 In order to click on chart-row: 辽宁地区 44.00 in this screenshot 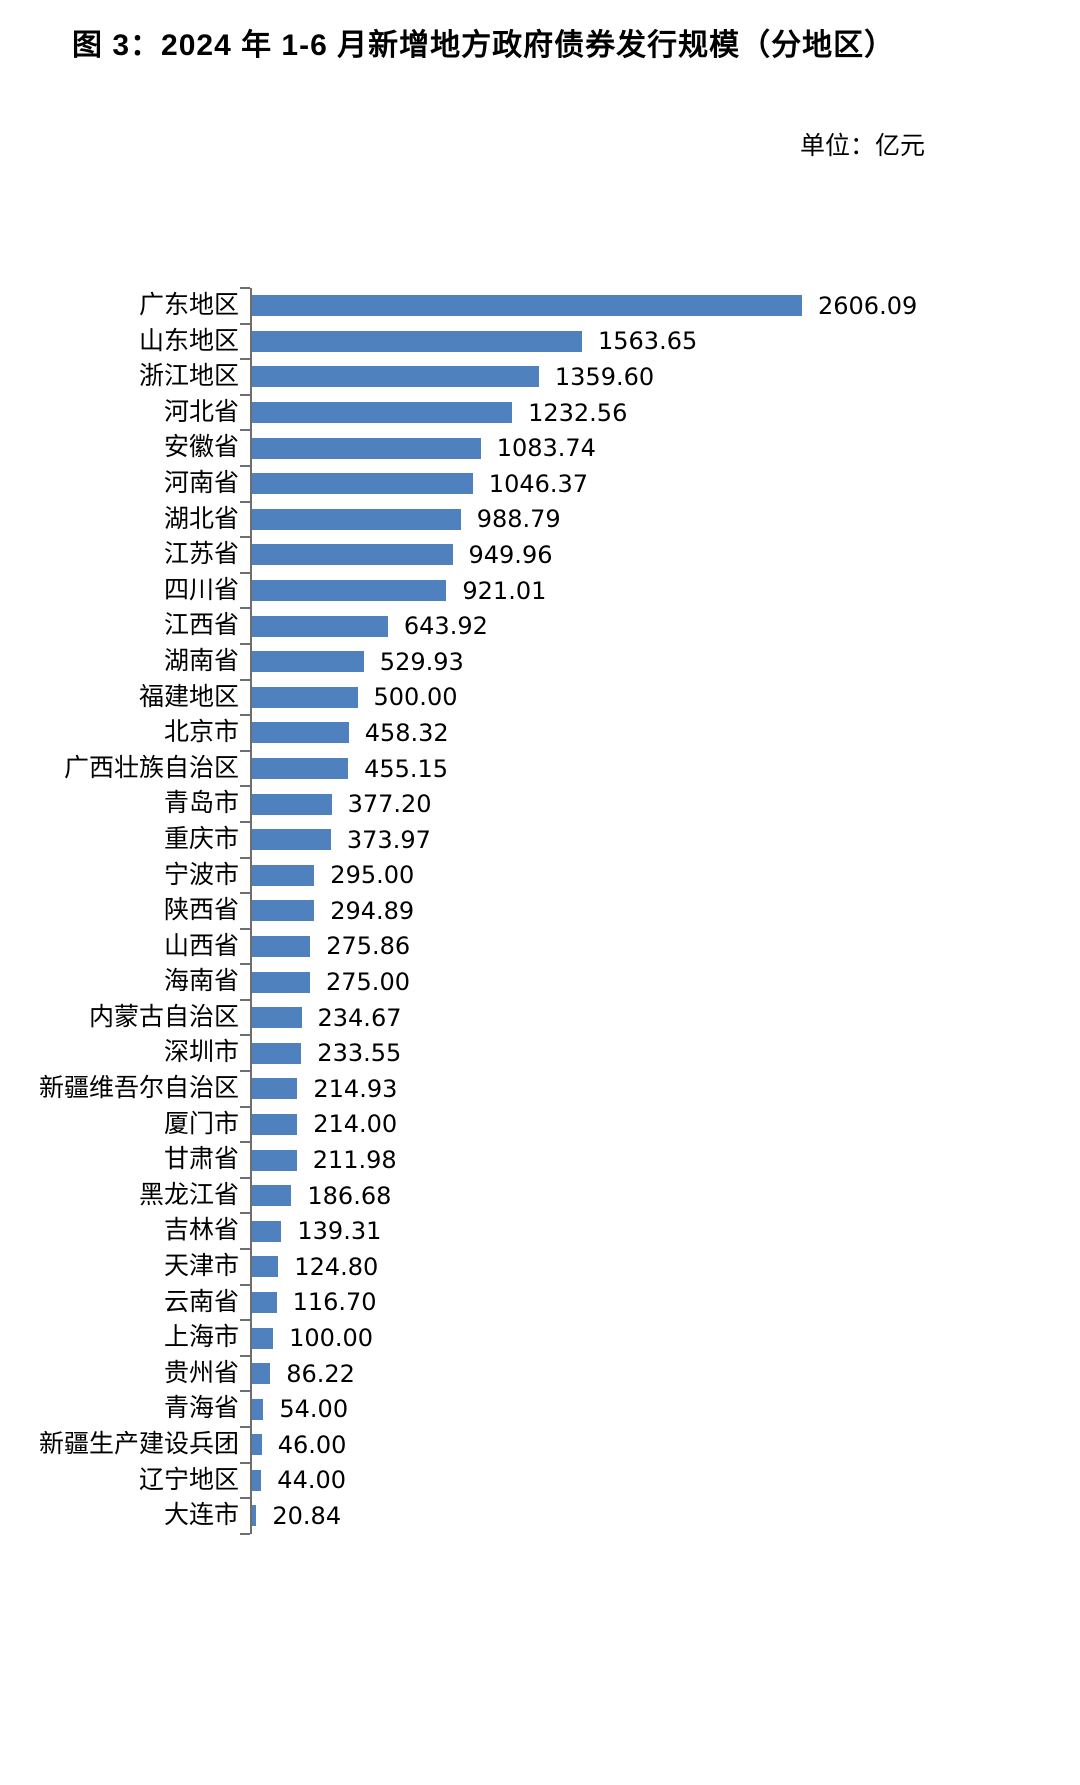, I will do `click(540, 1480)`.